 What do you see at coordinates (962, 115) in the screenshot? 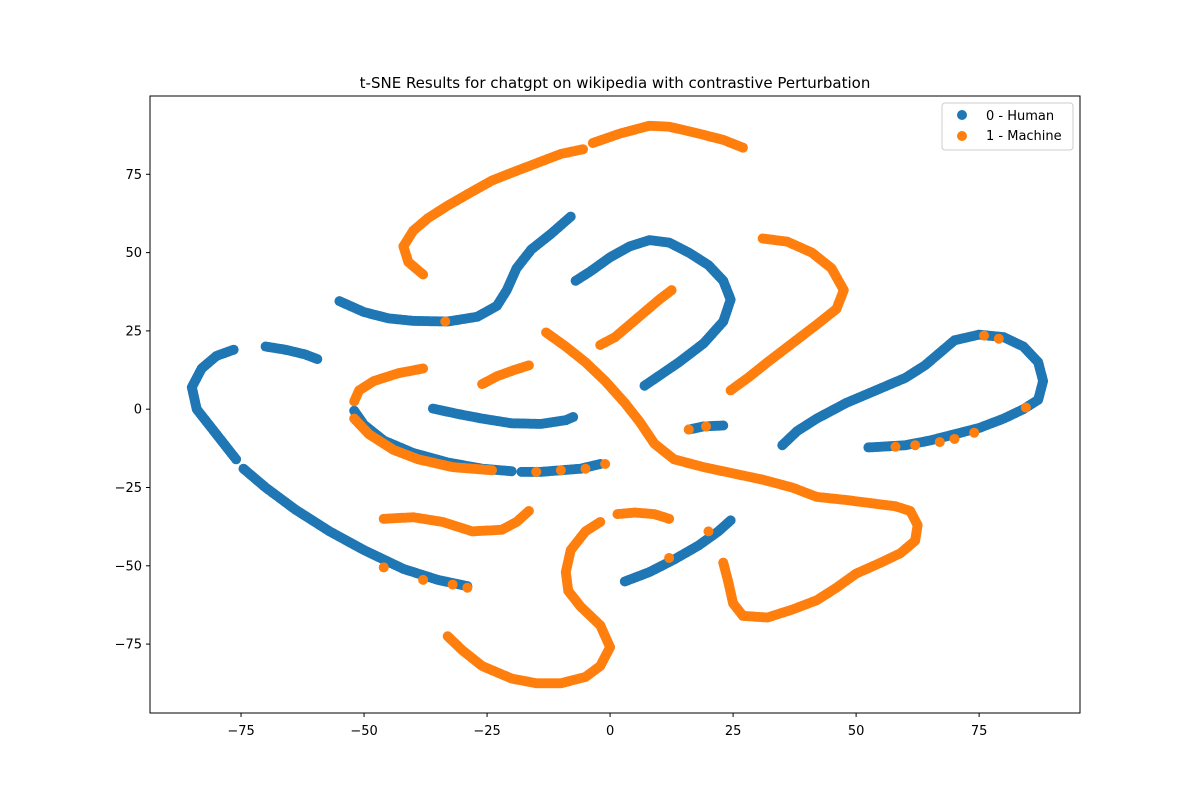
I see `legend-marker-human` at bounding box center [962, 115].